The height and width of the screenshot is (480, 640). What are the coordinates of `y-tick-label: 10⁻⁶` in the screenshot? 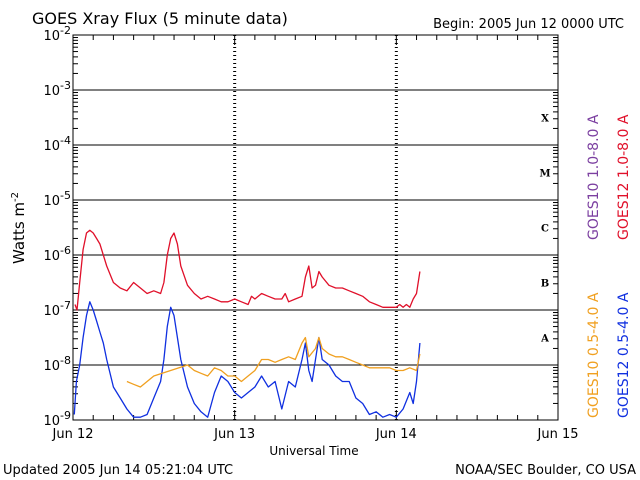 It's located at (57, 254).